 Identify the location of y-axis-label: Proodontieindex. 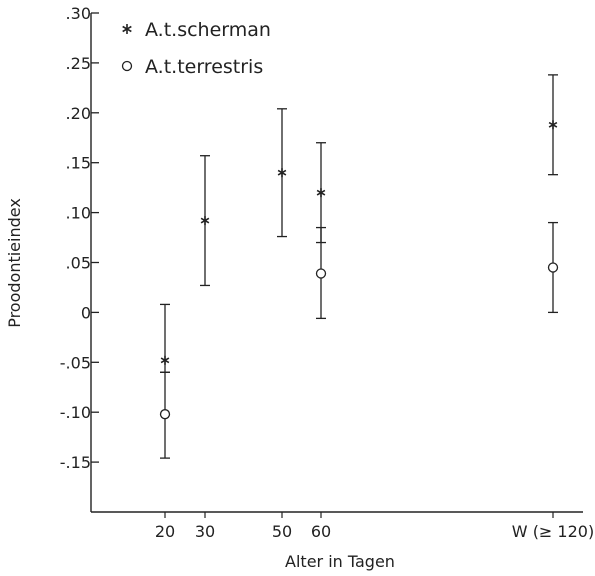
(14, 263).